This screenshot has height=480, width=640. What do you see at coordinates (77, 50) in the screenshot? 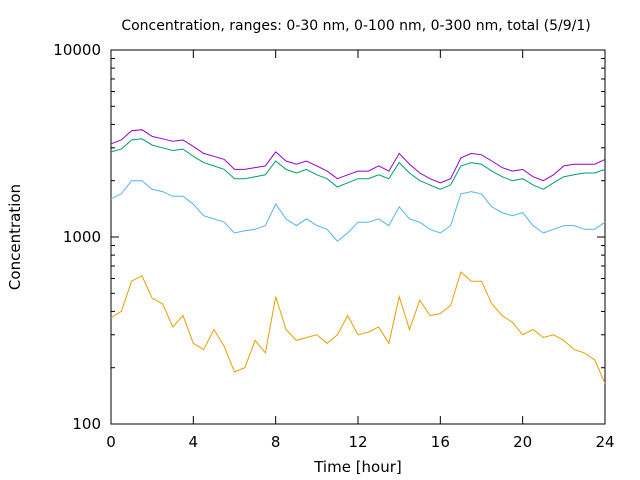
I see `y-tick-label: 10000` at bounding box center [77, 50].